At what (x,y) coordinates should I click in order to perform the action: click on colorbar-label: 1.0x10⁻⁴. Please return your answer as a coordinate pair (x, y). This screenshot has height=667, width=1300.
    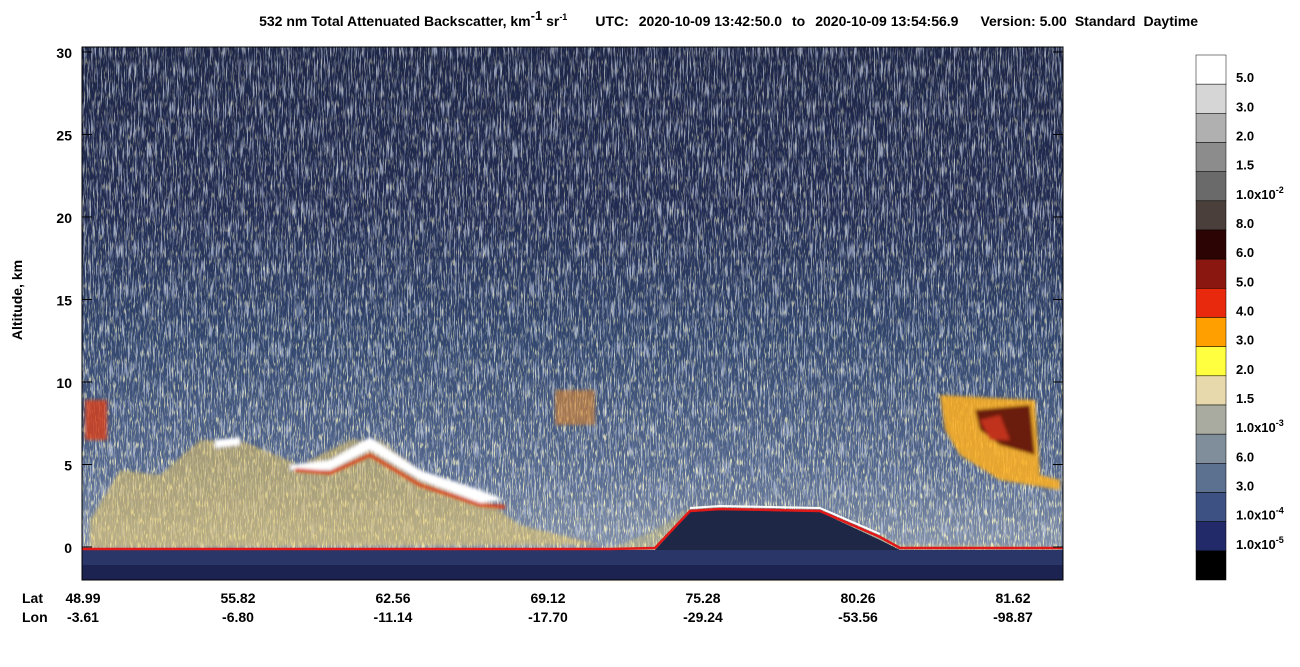
    Looking at the image, I should click on (1260, 514).